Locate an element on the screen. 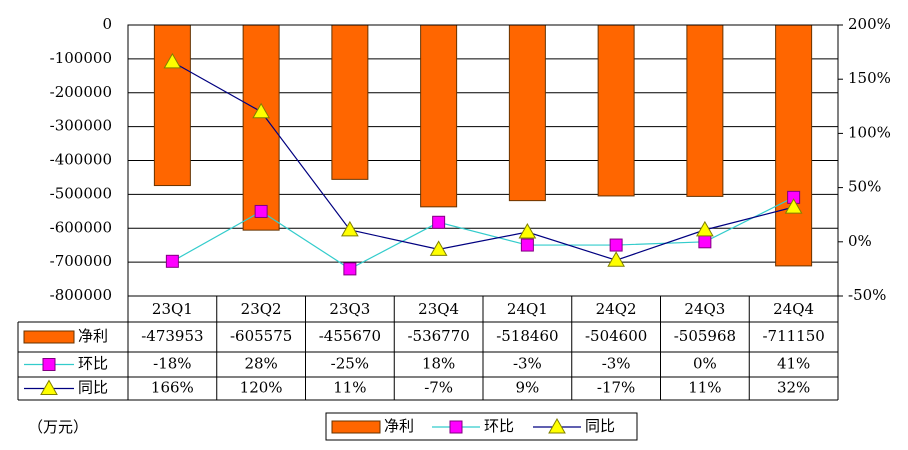 This screenshot has width=908, height=450. x-tick-label: 23Q3 is located at coordinates (349, 309).